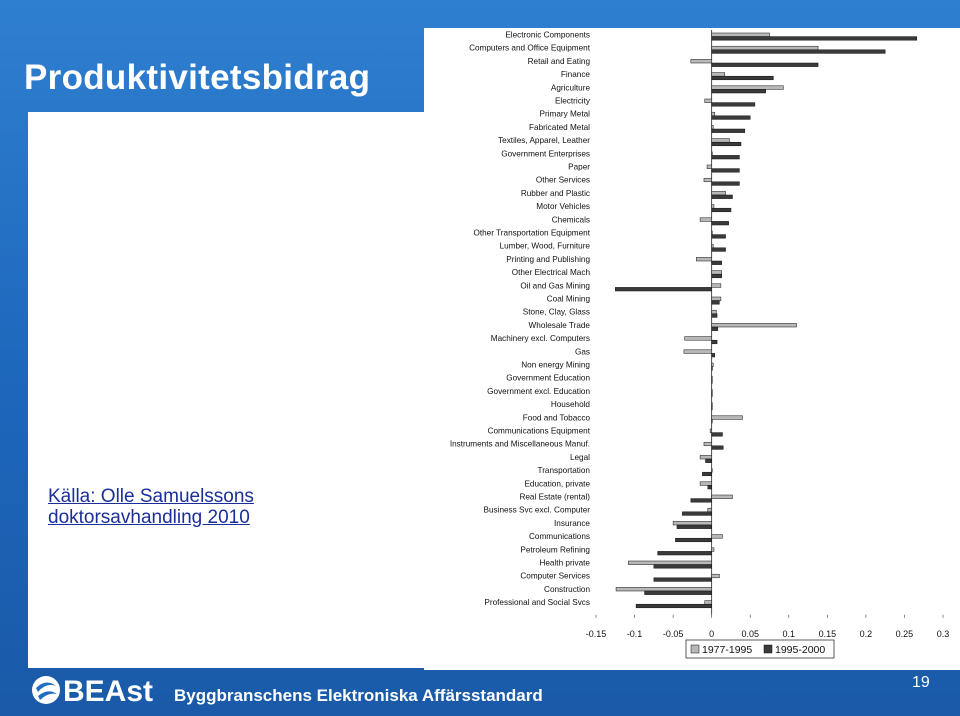  Describe the element at coordinates (539, 431) in the screenshot. I see `category-label: Communications Equipment` at that location.